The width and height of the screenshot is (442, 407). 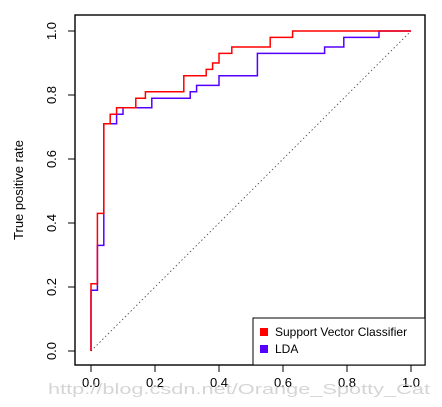 What do you see at coordinates (283, 382) in the screenshot?
I see `x-tick-label: 0.6` at bounding box center [283, 382].